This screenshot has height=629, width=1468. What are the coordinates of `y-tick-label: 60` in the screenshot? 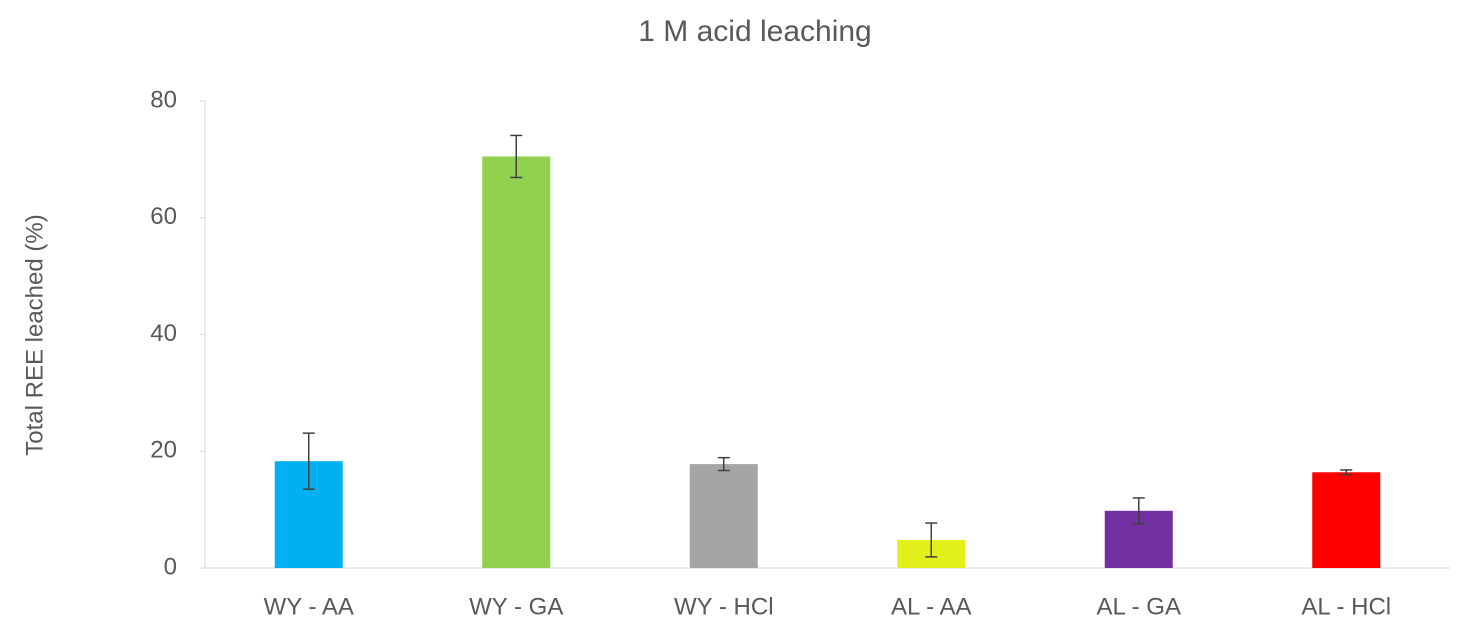 It's located at (163, 216).